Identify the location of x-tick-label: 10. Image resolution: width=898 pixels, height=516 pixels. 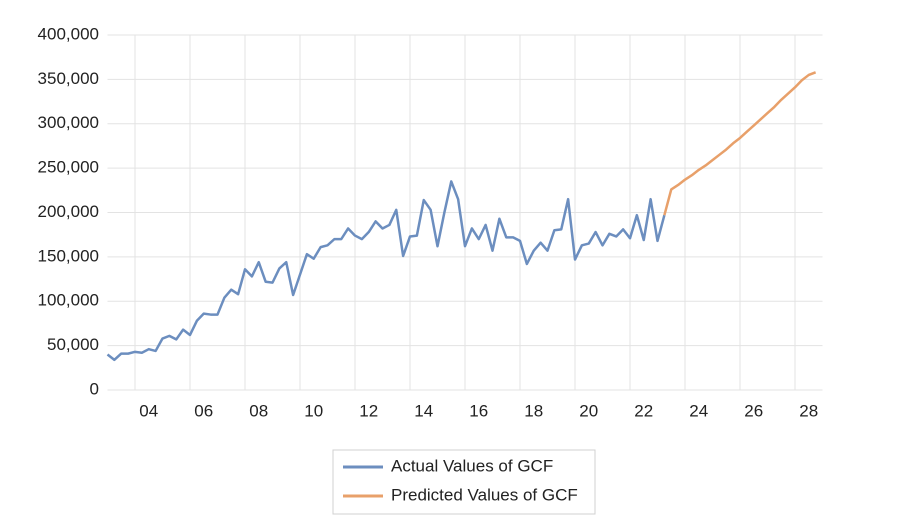
(313, 410).